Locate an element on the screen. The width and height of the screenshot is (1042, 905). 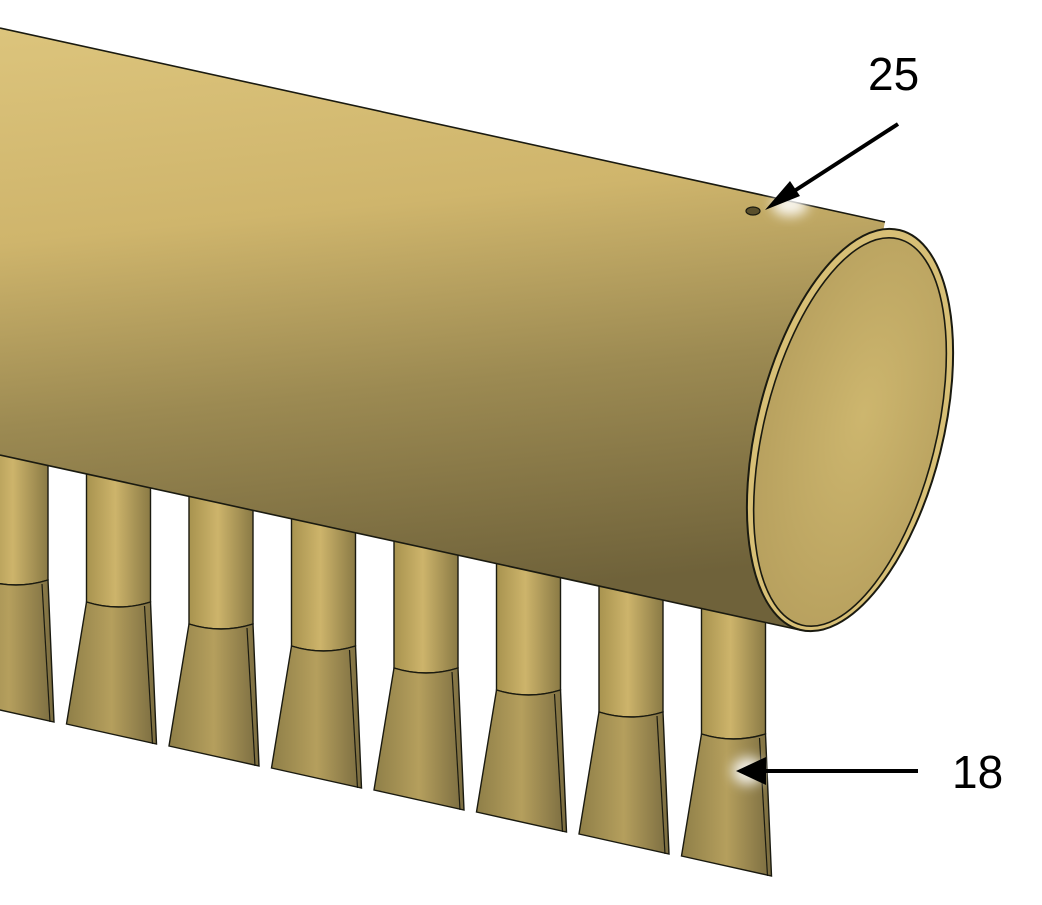
end-cap-face is located at coordinates (850, 432).